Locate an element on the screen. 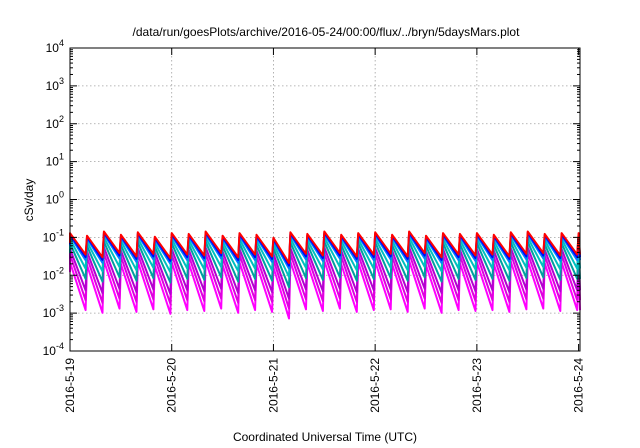  y-tick-label: 10¹ is located at coordinates (55, 160).